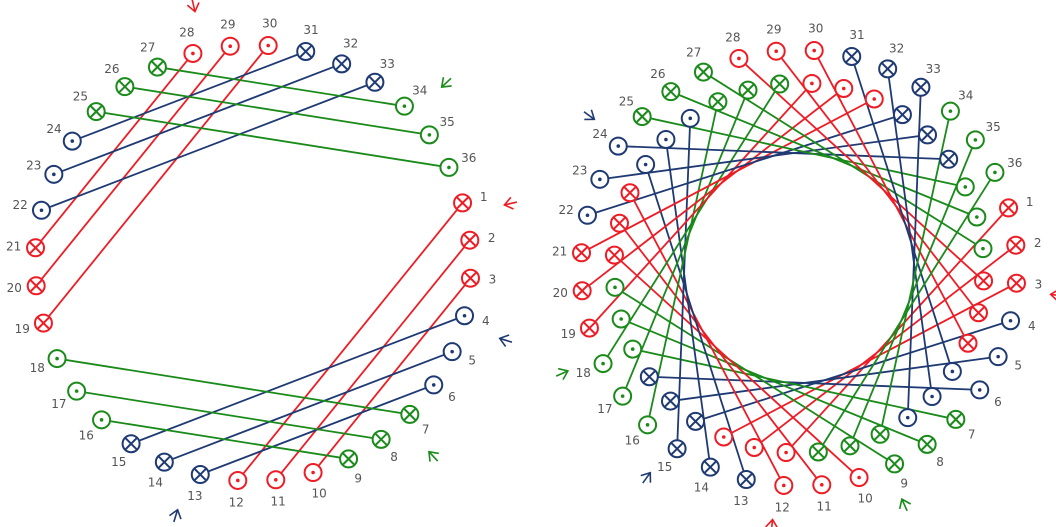 The image size is (1056, 527). What do you see at coordinates (739, 58) in the screenshot?
I see `slot-28-dot-icon` at bounding box center [739, 58].